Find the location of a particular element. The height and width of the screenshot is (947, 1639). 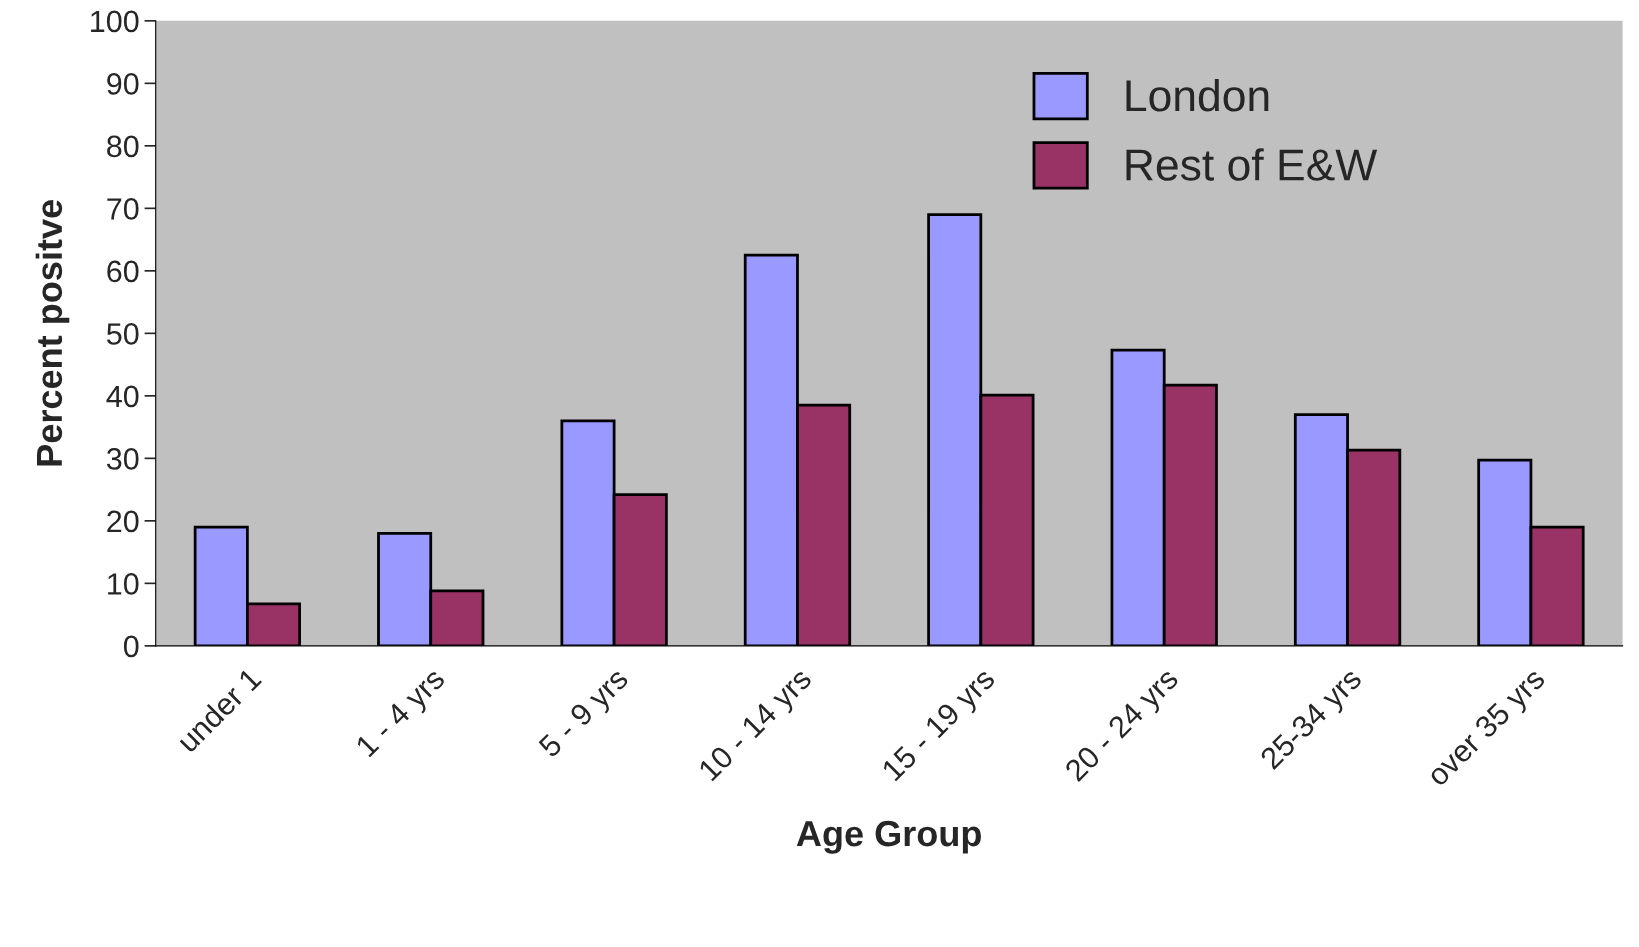

x-tick-label: 15 - 19 yrs is located at coordinates (941, 726).